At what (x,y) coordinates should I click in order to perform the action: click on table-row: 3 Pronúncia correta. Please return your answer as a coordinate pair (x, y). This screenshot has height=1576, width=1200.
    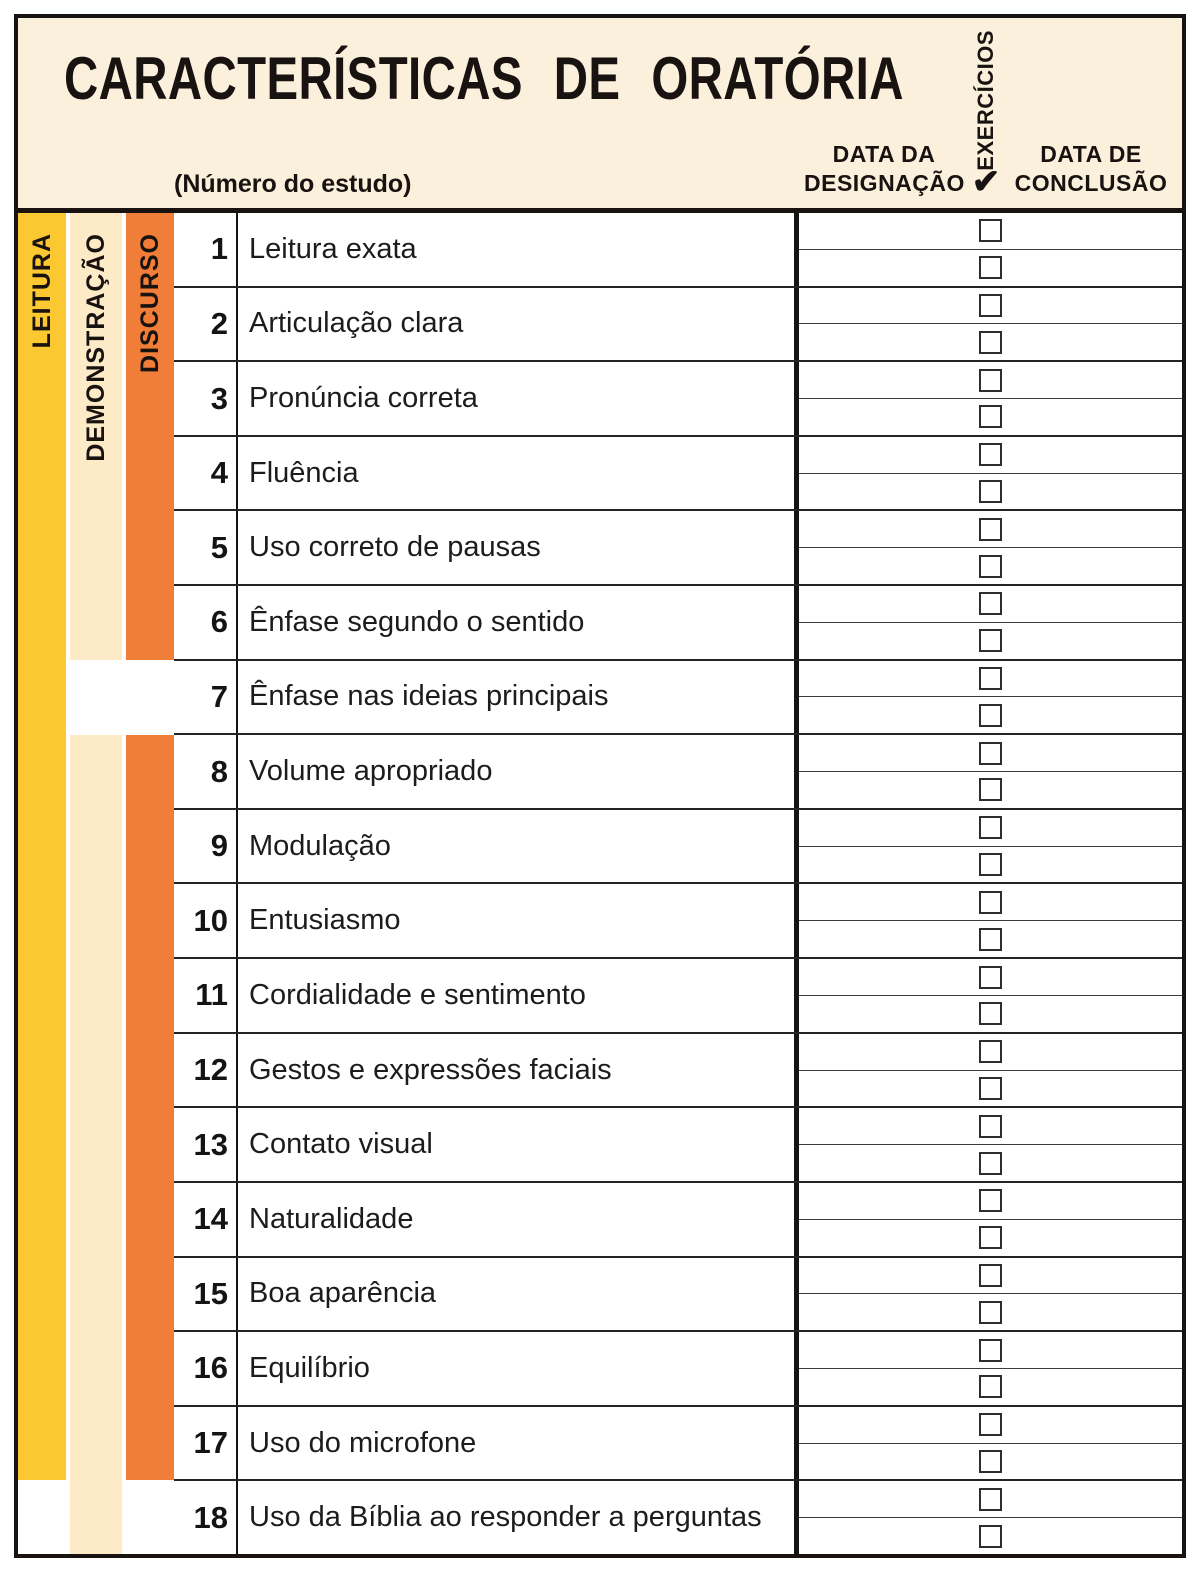
    Looking at the image, I should click on (678, 399).